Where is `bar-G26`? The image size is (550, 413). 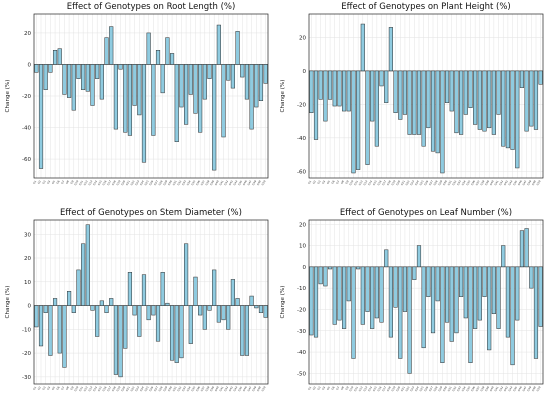 bar-G26 is located at coordinates (428, 99).